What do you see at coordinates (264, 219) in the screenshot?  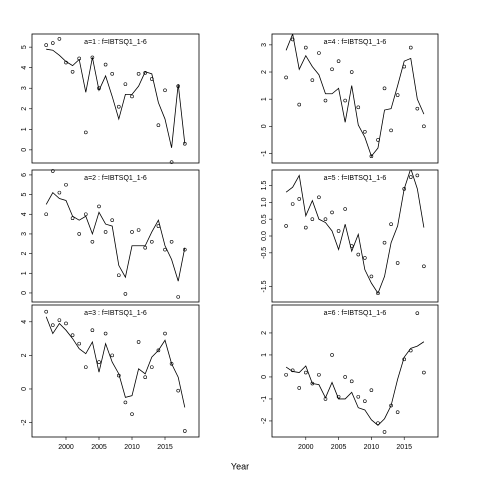 I see `y-tick-label: 0.5` at bounding box center [264, 219].